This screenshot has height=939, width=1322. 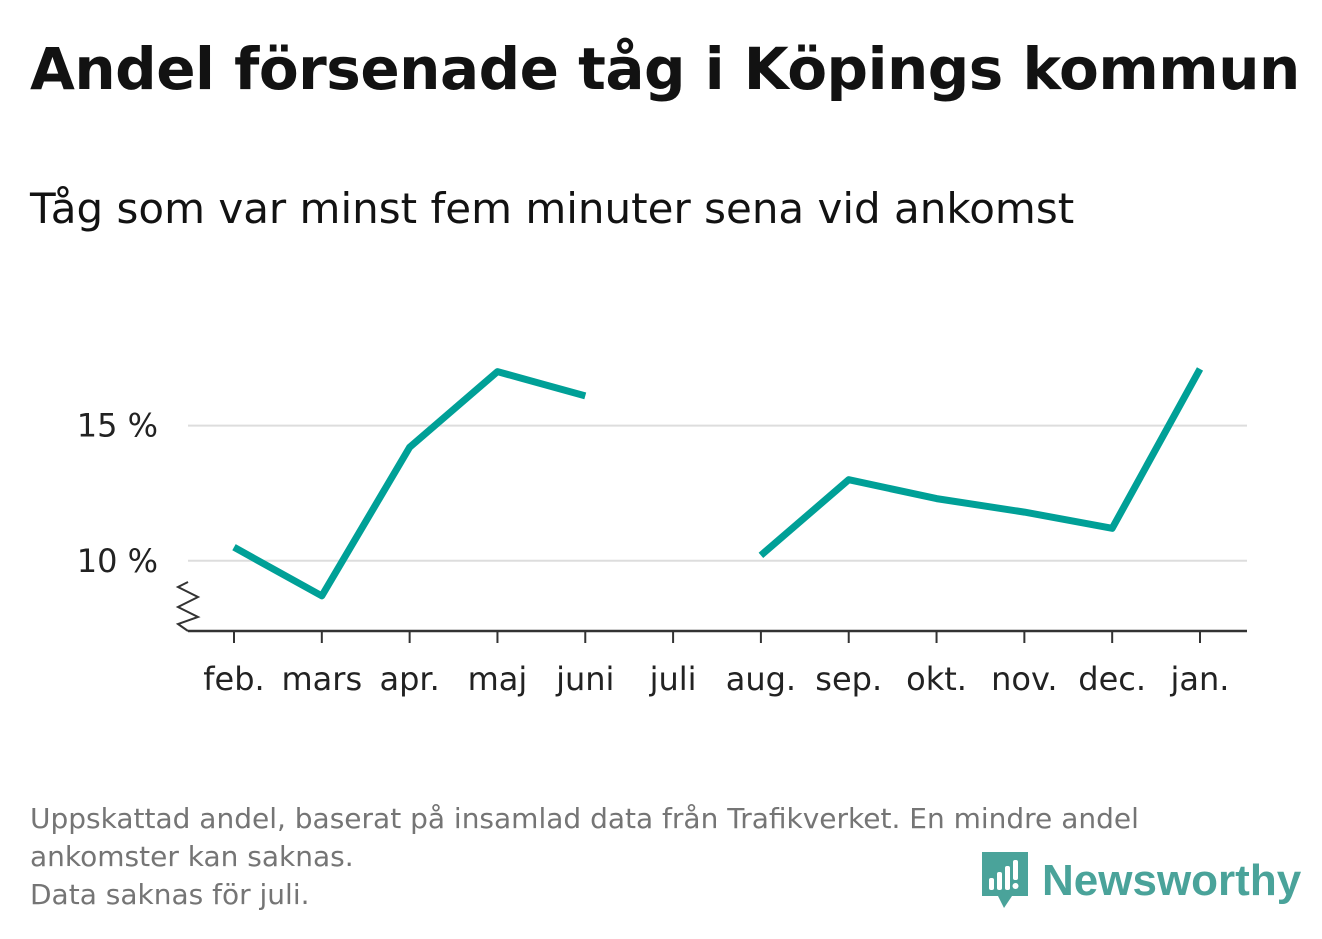 I want to click on newsworthy-logo: Newsworthy, so click(x=1140, y=881).